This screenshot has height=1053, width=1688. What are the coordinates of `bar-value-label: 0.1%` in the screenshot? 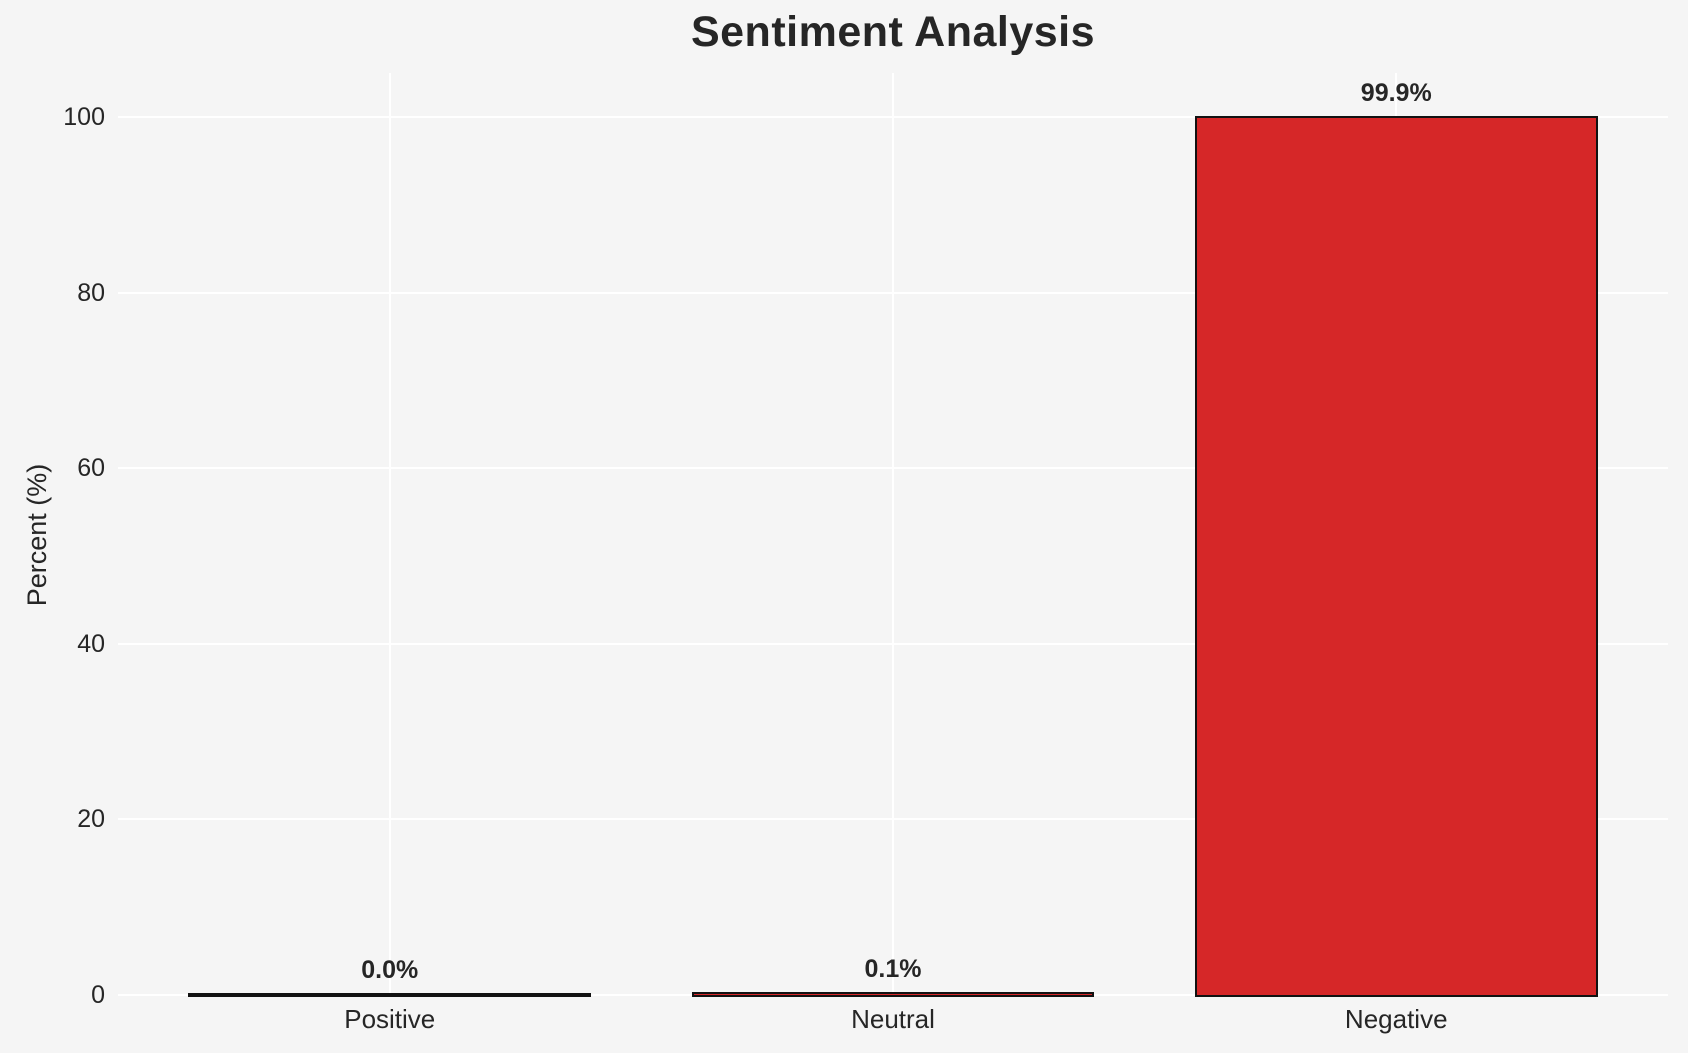 It's located at (893, 969).